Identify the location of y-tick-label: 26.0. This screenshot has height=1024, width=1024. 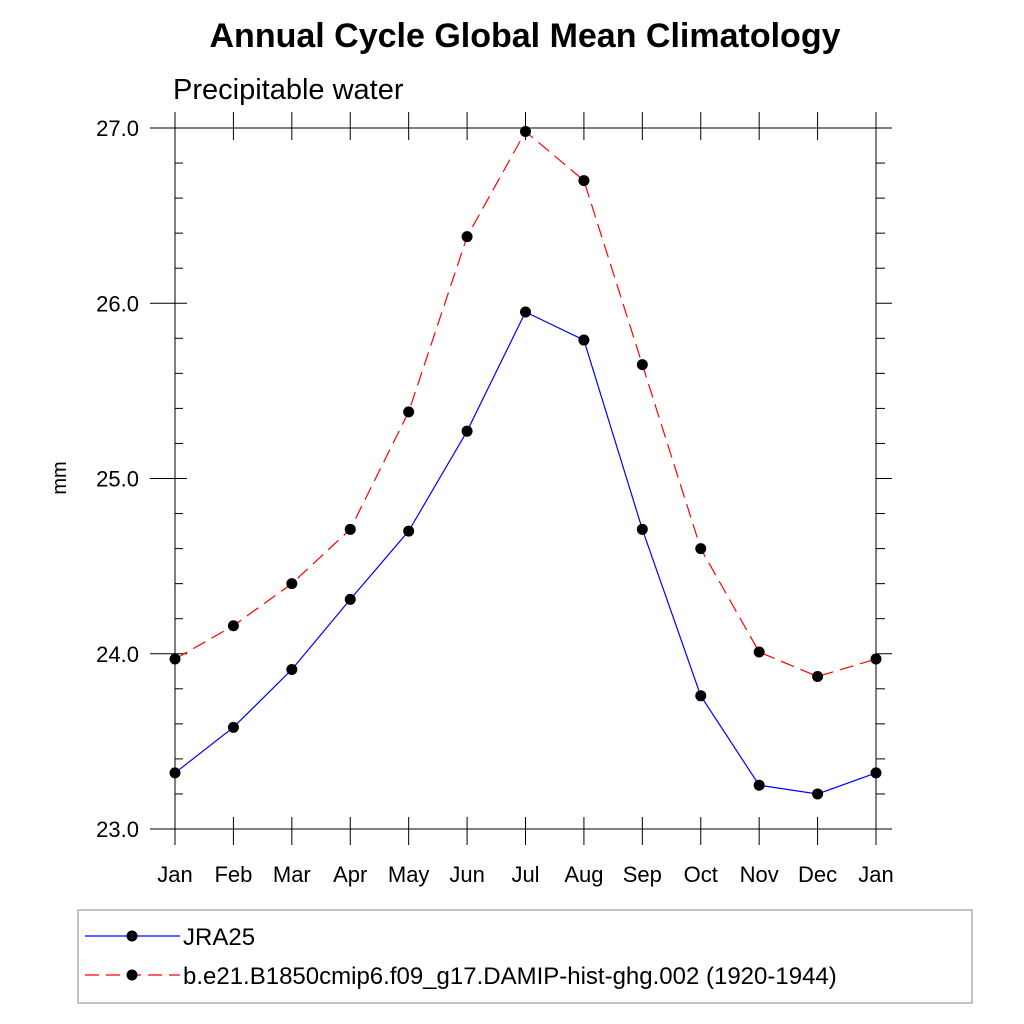
(117, 303).